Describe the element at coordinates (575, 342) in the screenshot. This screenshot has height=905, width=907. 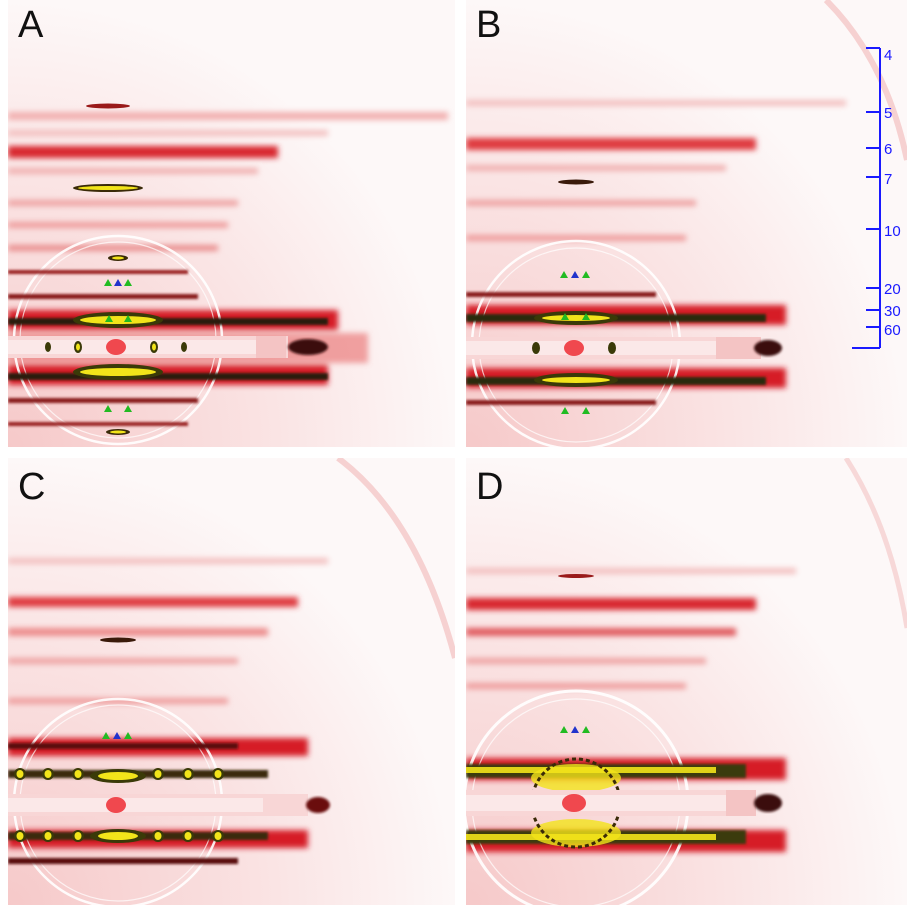
I see `layer-line-markers-b` at that location.